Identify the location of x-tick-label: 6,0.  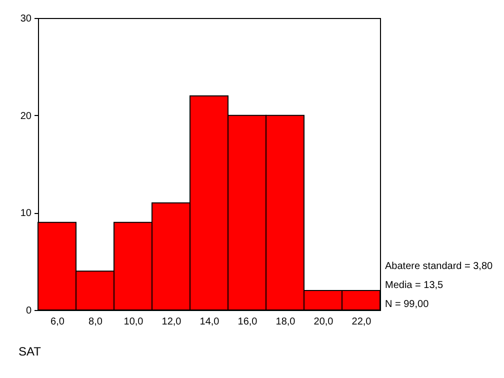
(57, 322).